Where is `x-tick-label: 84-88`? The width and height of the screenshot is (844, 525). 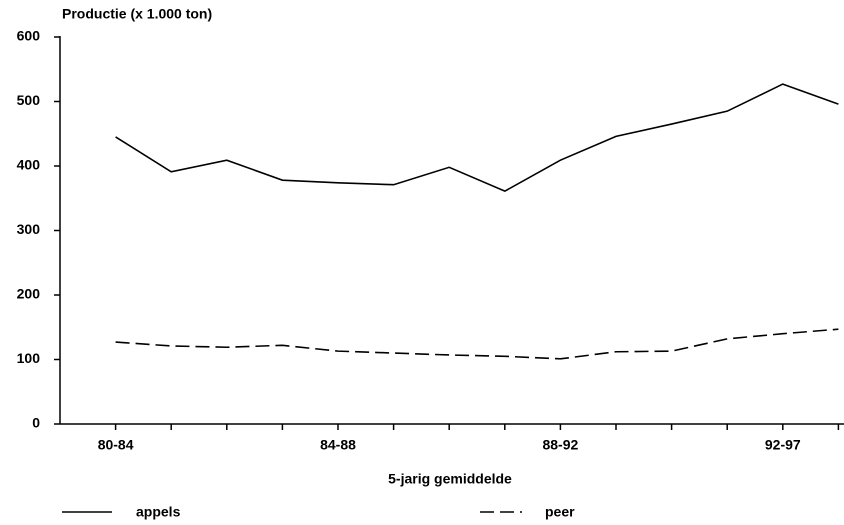 x-tick-label: 84-88 is located at coordinates (338, 445).